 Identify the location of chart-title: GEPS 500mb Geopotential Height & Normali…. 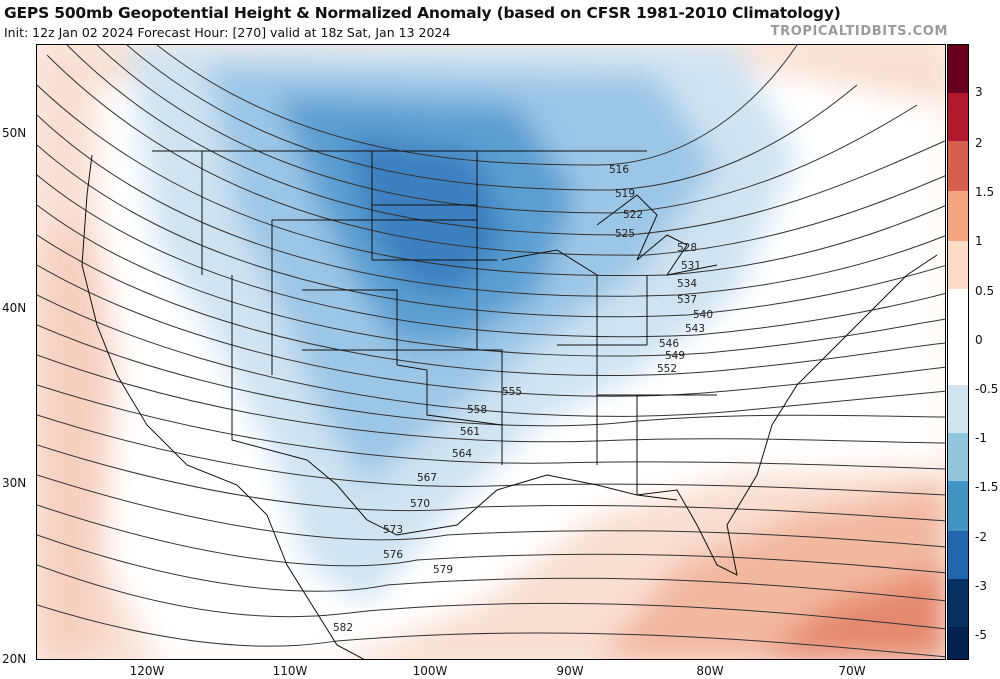
(422, 13).